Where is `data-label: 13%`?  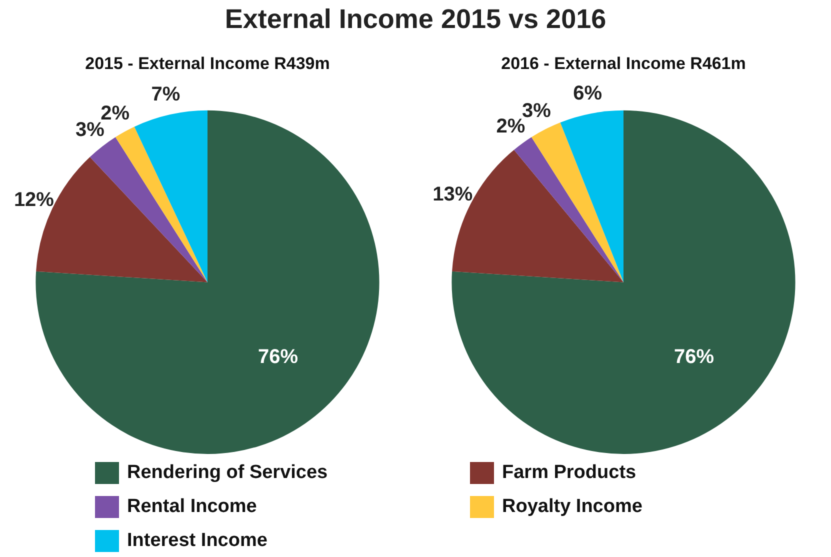 data-label: 13% is located at coordinates (452, 195).